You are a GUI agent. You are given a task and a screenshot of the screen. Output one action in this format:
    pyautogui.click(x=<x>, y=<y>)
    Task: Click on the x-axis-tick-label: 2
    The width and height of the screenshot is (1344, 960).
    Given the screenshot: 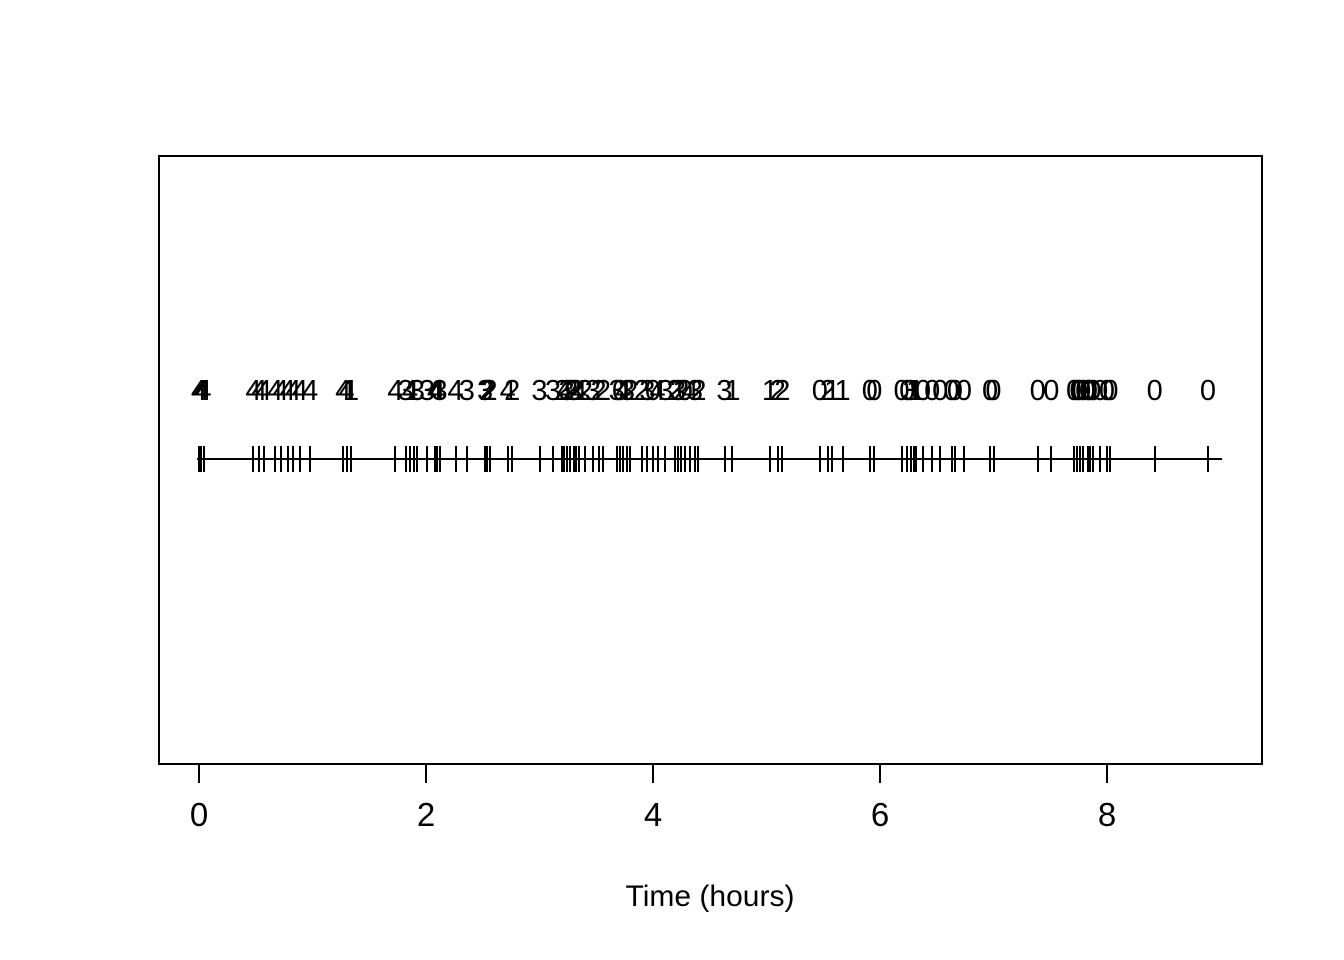 What is the action you would take?
    pyautogui.click(x=426, y=814)
    